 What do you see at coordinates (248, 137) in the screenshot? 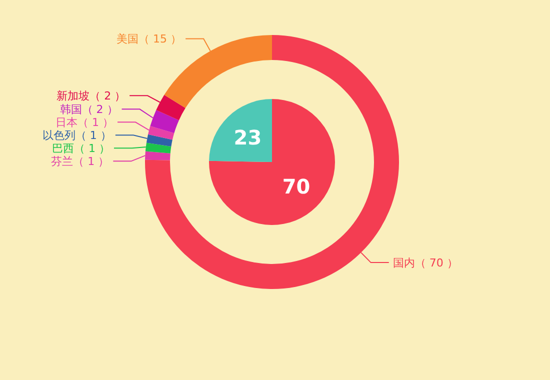
I see `data-label: 23` at bounding box center [248, 137].